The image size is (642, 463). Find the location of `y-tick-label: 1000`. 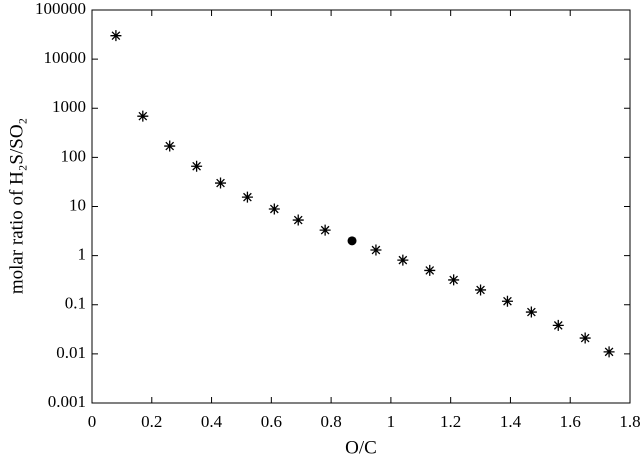

y-tick-label: 1000 is located at coordinates (69, 106).